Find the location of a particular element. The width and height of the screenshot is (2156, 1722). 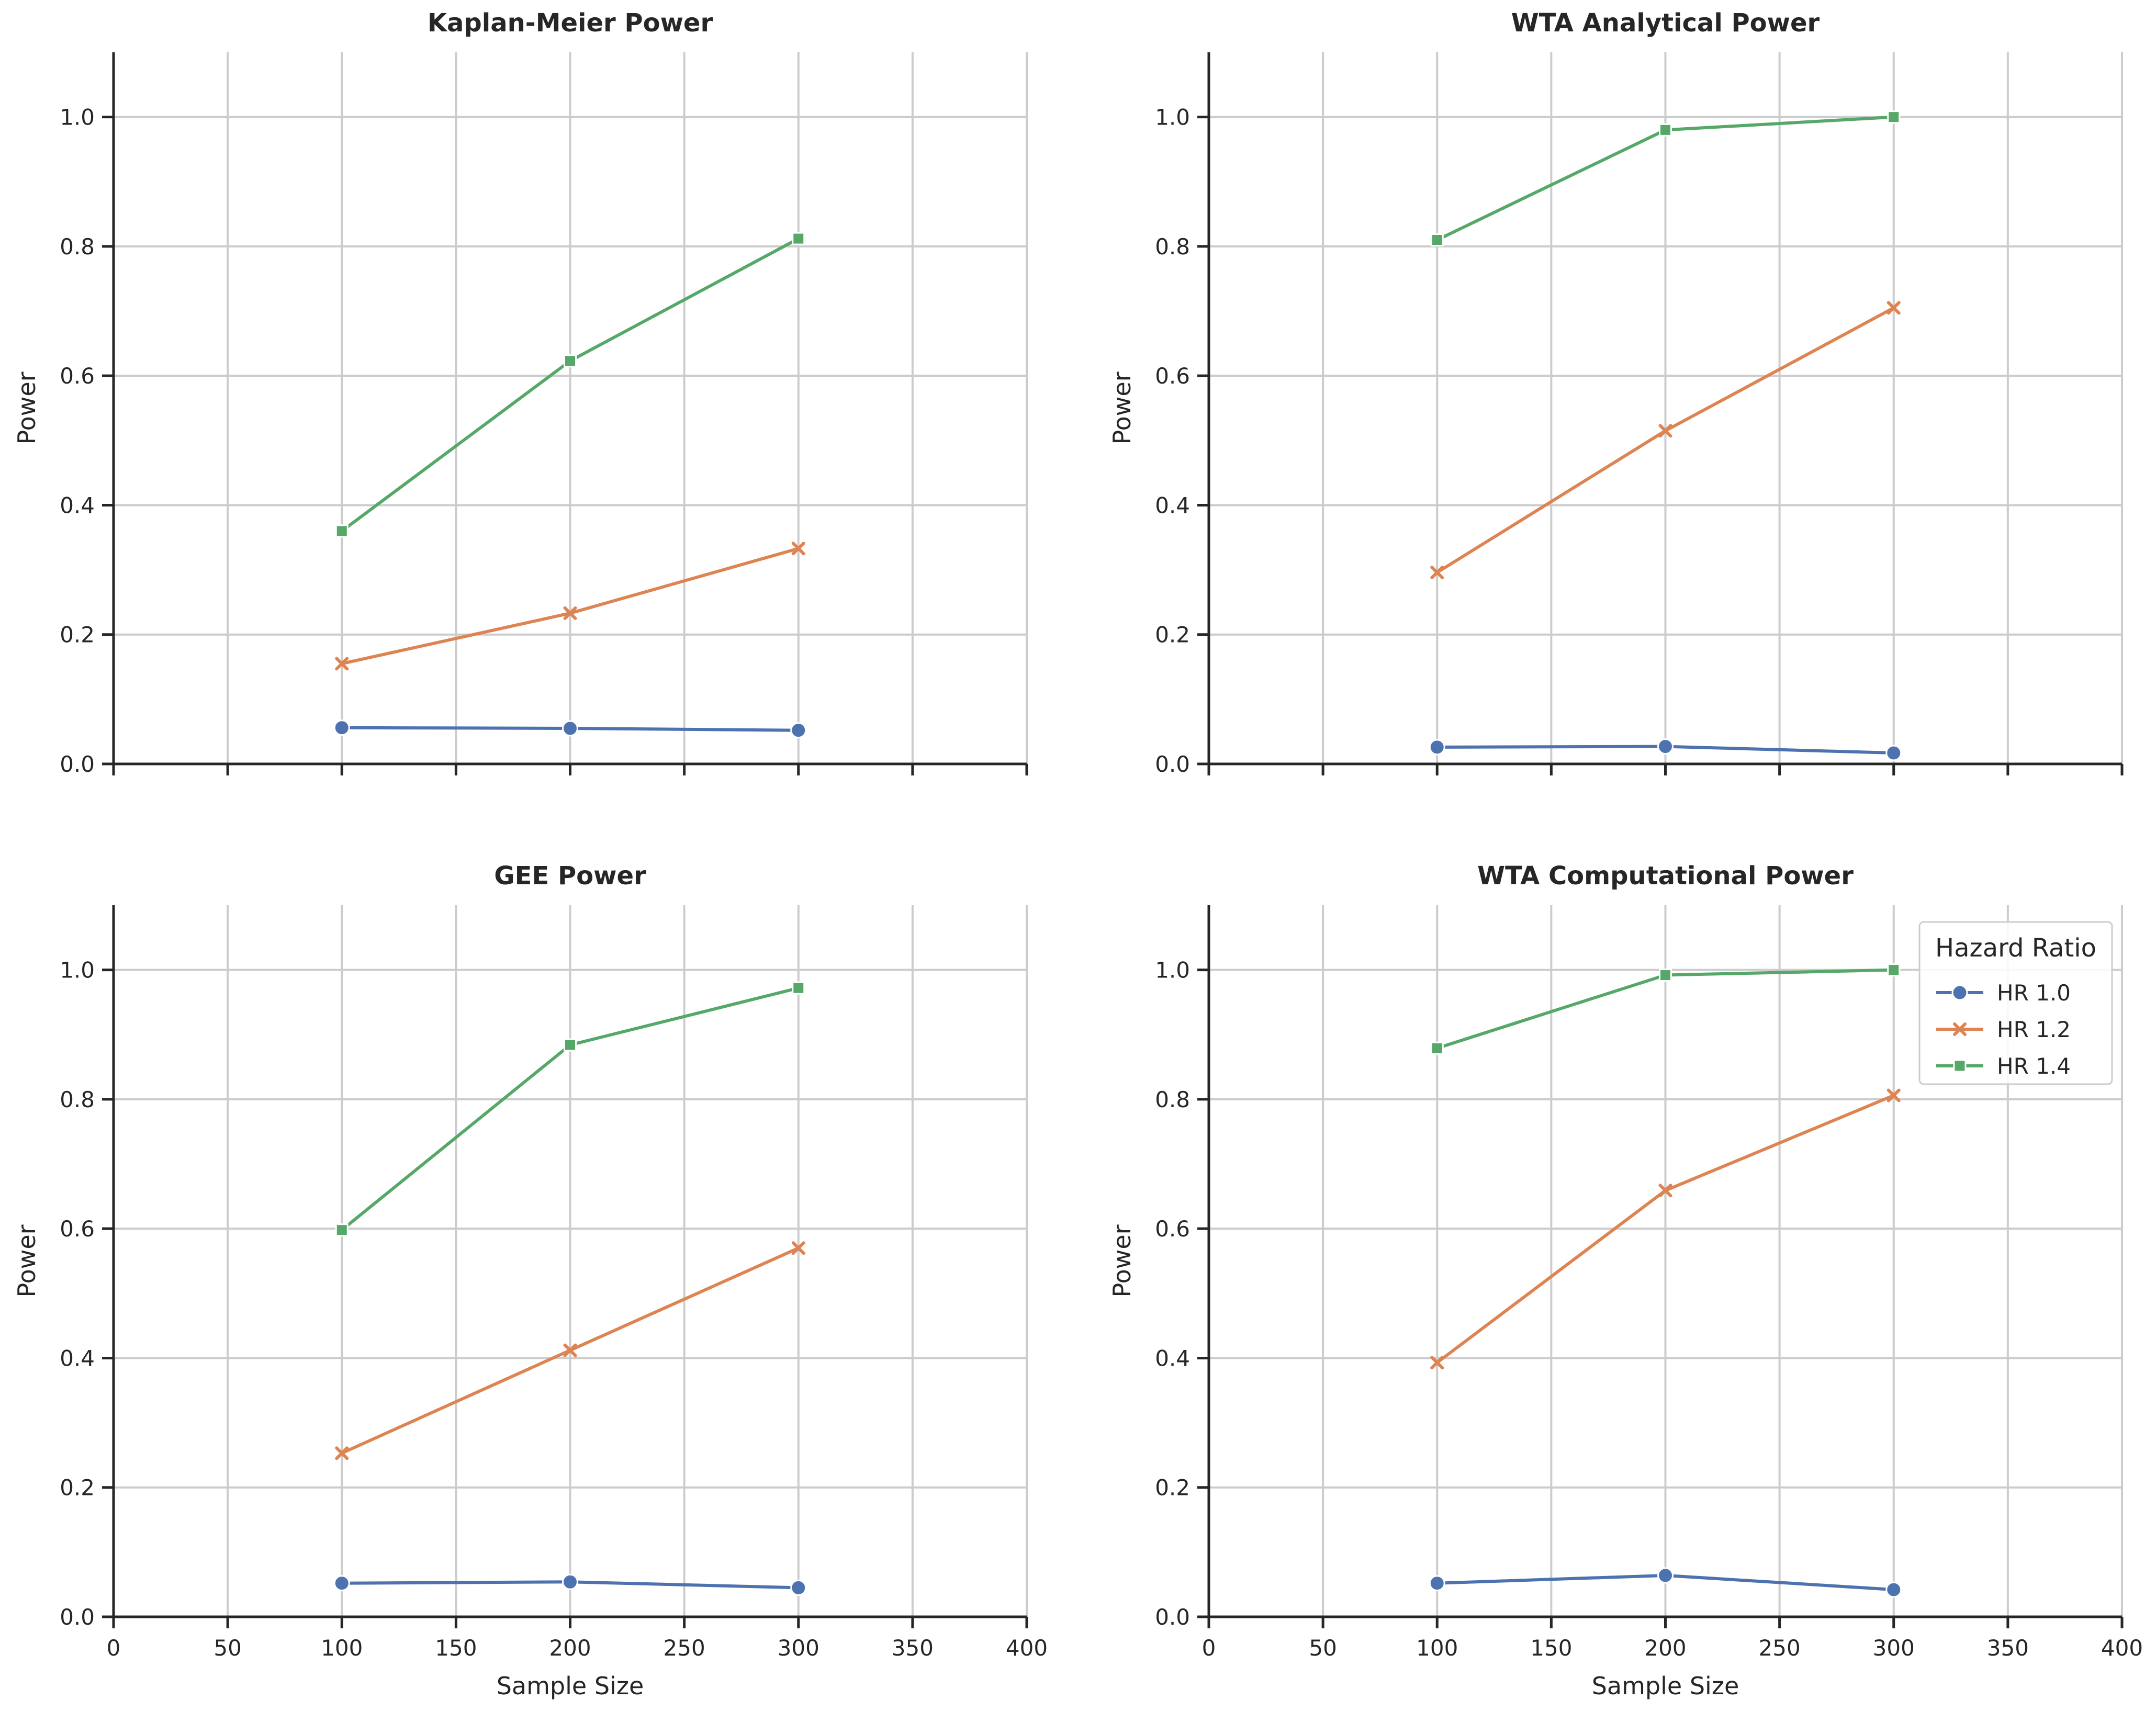

legend-entry-hr-1-2: HR 1.2 is located at coordinates (2003, 1029).